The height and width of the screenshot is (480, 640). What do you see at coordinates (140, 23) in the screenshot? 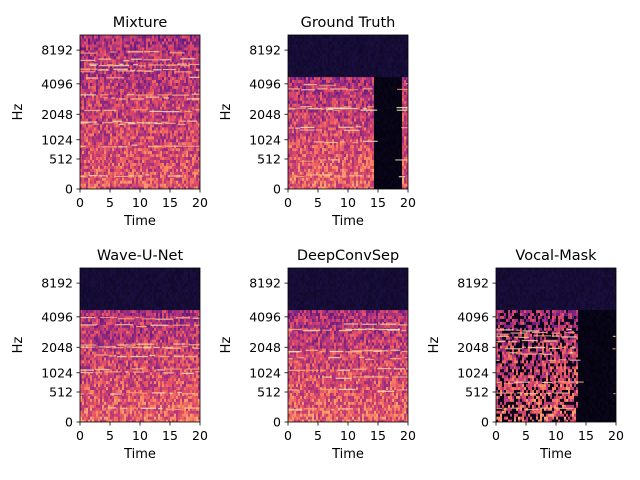
I see `panel-title: Mixture` at bounding box center [140, 23].